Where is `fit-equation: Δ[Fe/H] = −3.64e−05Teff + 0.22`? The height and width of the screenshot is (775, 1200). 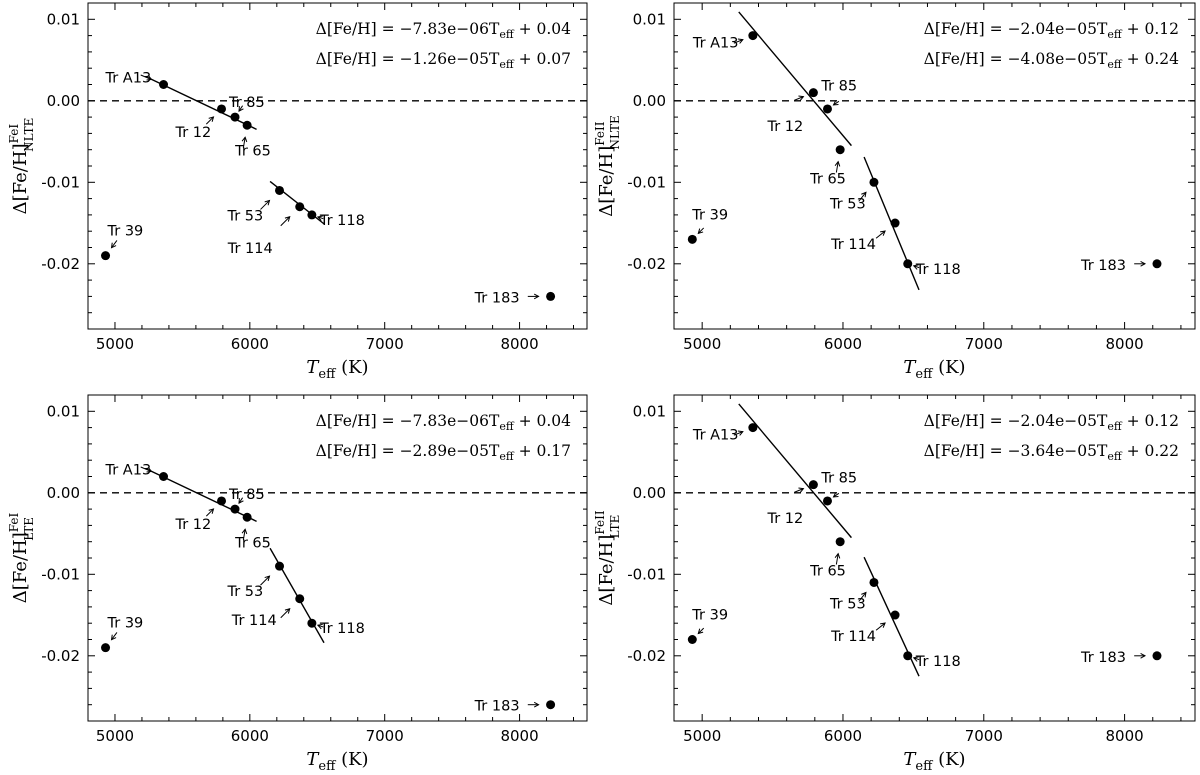
fit-equation: Δ[Fe/H] = −3.64e−05Teff + 0.22 is located at coordinates (1051, 452).